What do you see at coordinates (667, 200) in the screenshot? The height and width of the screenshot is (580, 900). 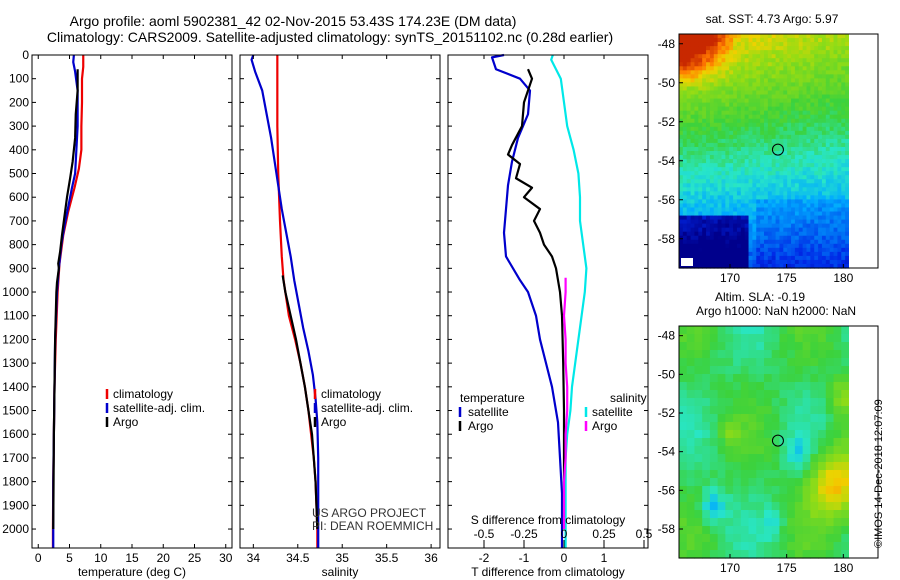 I see `map-y-tick-label: -56` at bounding box center [667, 200].